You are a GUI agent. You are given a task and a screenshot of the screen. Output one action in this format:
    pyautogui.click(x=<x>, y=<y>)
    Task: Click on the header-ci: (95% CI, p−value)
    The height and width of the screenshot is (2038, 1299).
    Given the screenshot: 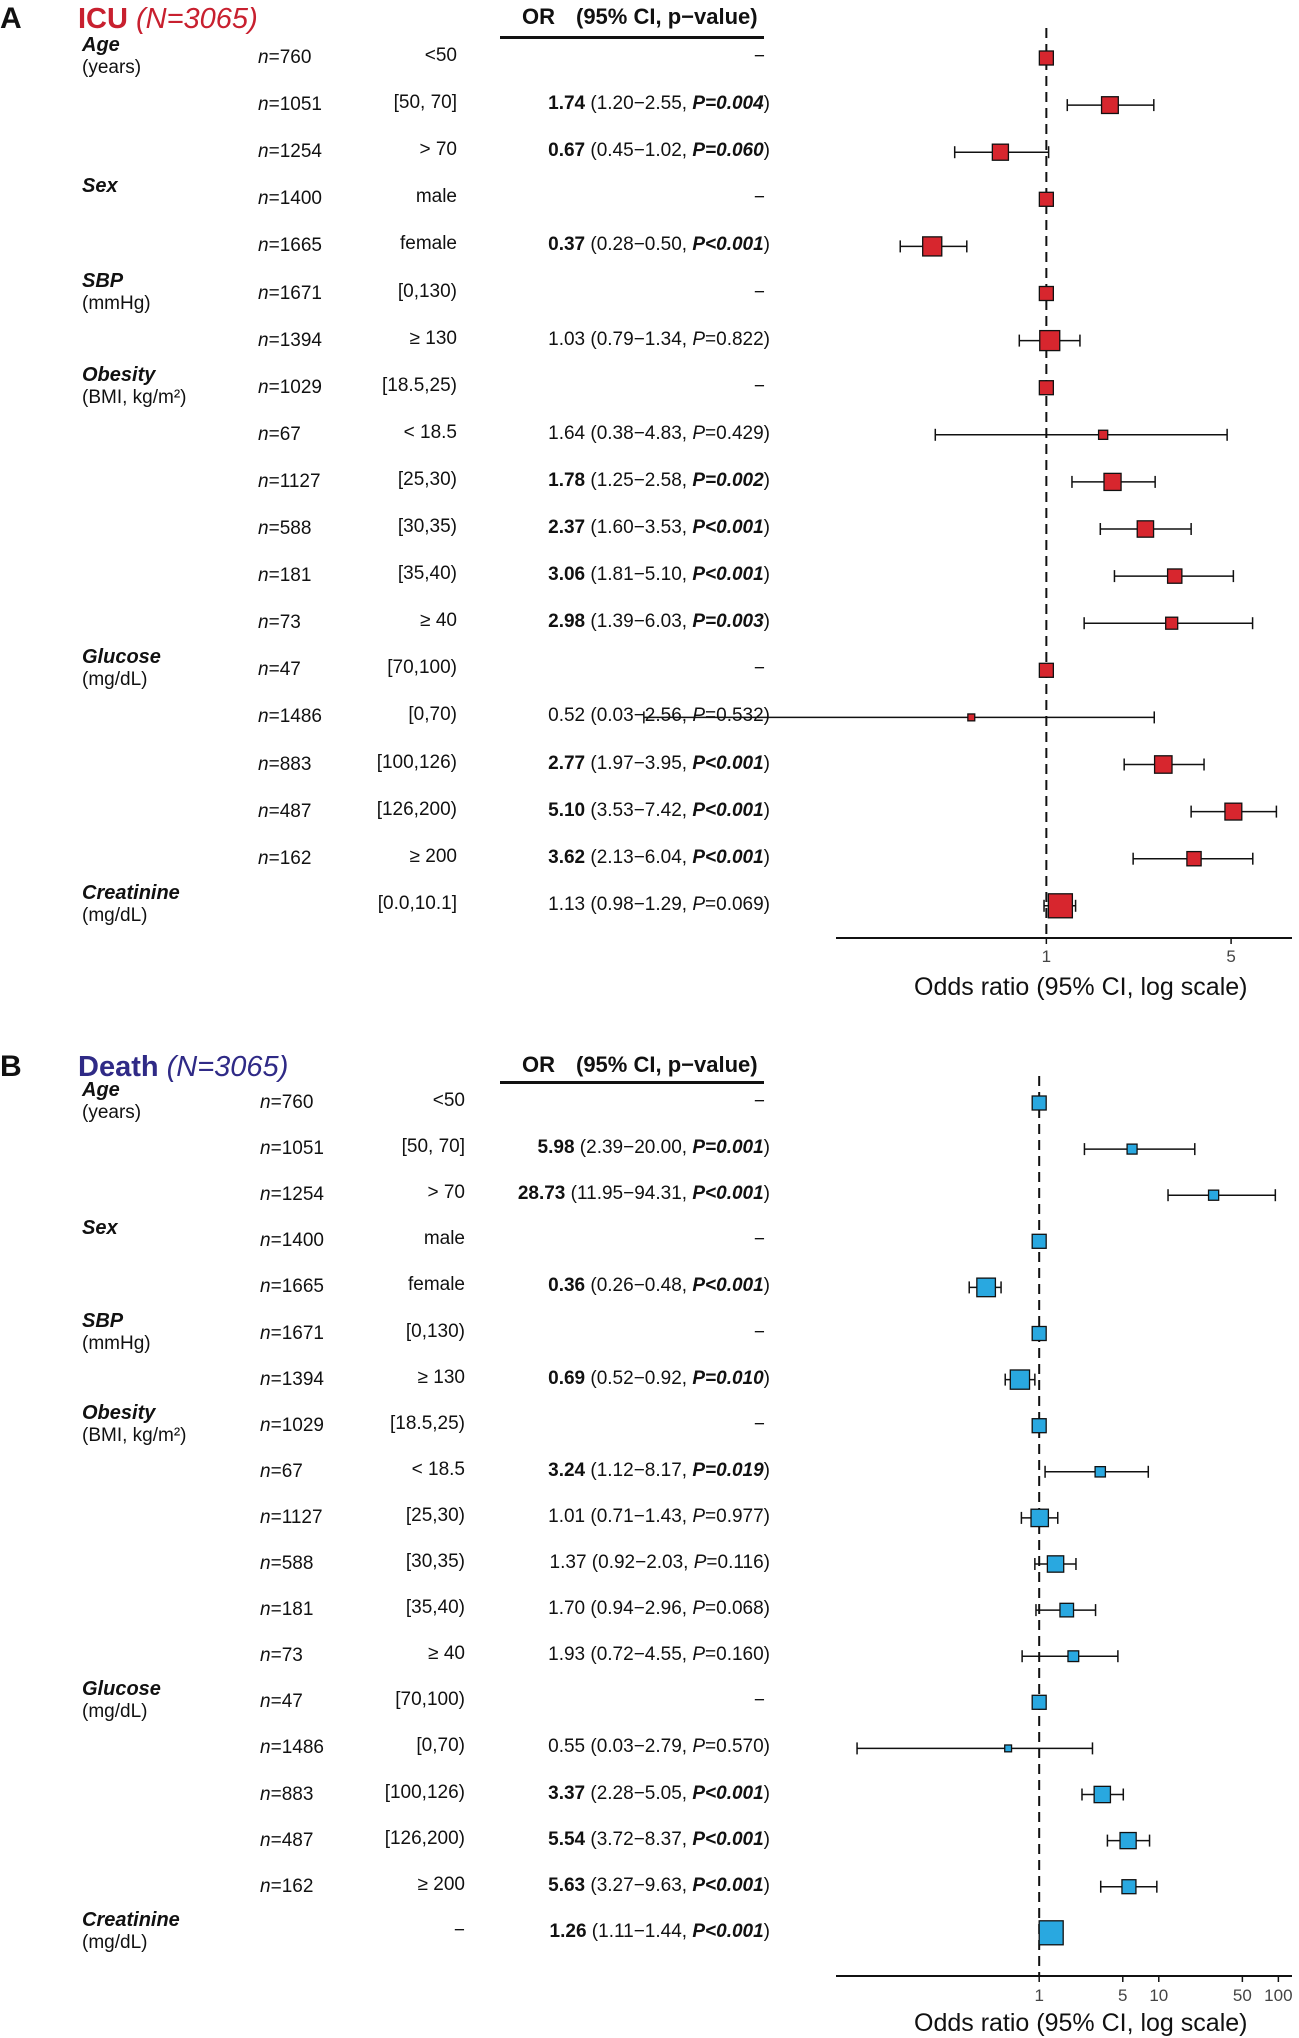 What is the action you would take?
    pyautogui.click(x=667, y=16)
    